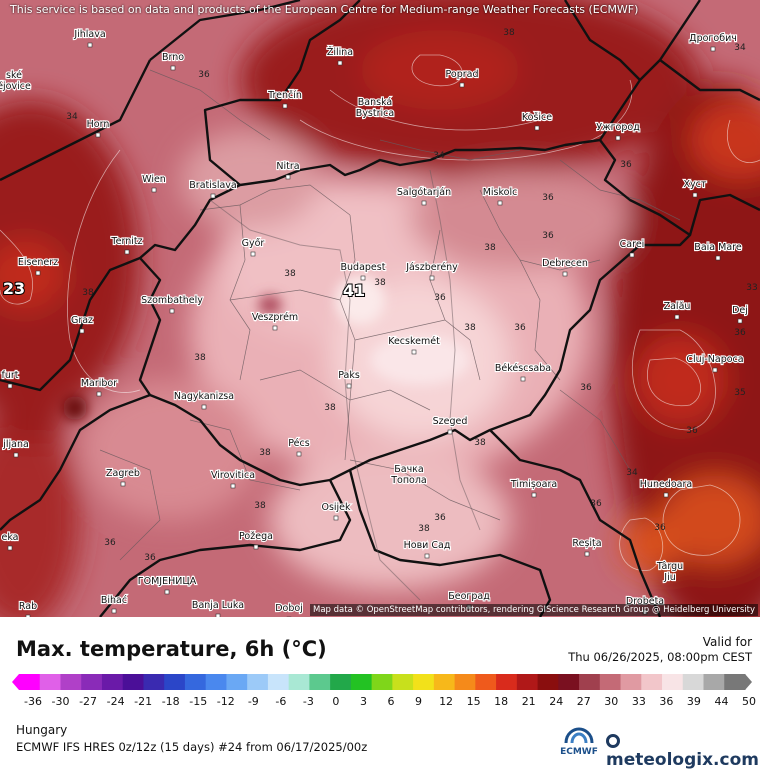 Image resolution: width=760 pixels, height=770 pixels. I want to click on city-34: Paks, so click(349, 379).